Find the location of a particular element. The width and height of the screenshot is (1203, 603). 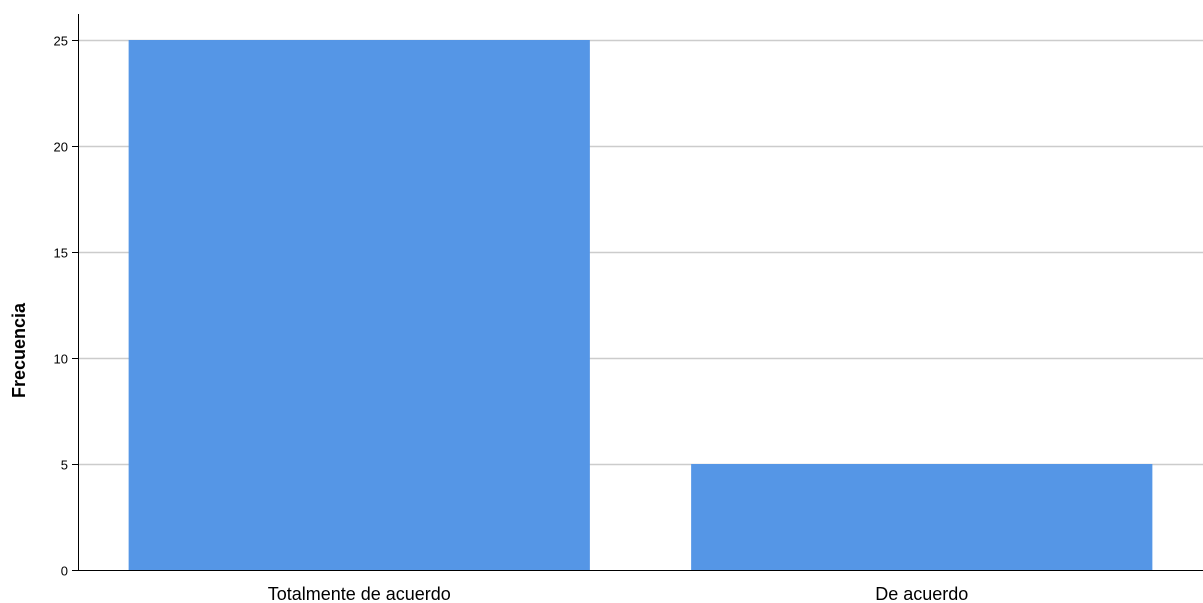

bar is located at coordinates (922, 517).